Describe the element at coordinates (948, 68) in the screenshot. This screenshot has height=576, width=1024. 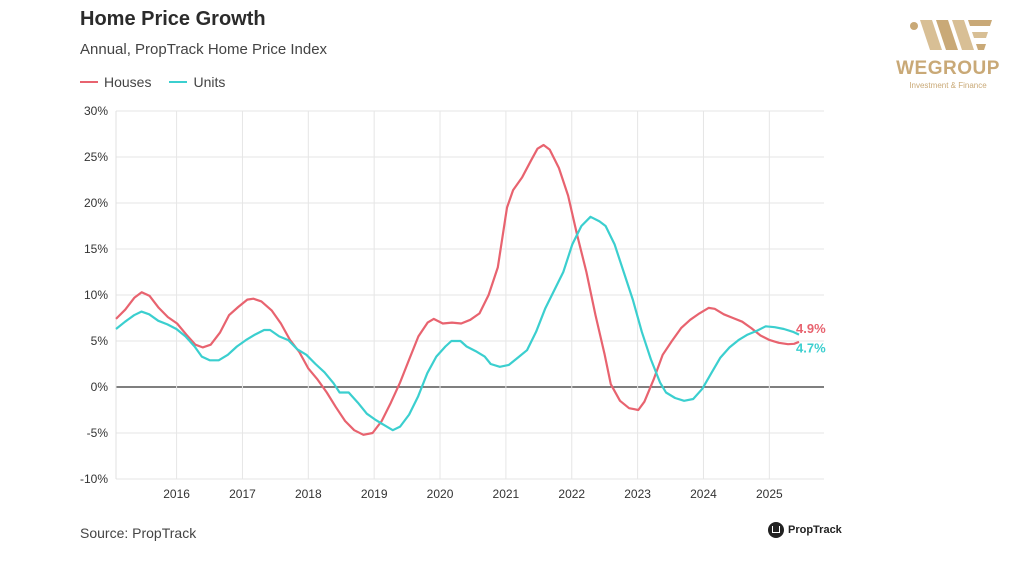
I see `wegroup-brand: WEGROUP` at that location.